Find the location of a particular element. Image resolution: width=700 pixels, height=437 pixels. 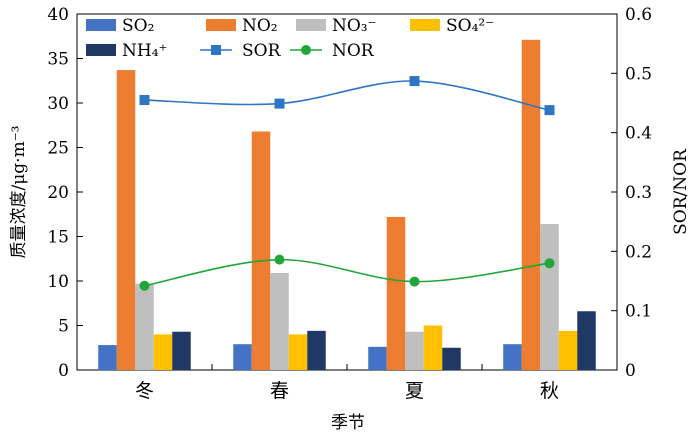

y2-tick-label-4: 0.4 is located at coordinates (638, 134).